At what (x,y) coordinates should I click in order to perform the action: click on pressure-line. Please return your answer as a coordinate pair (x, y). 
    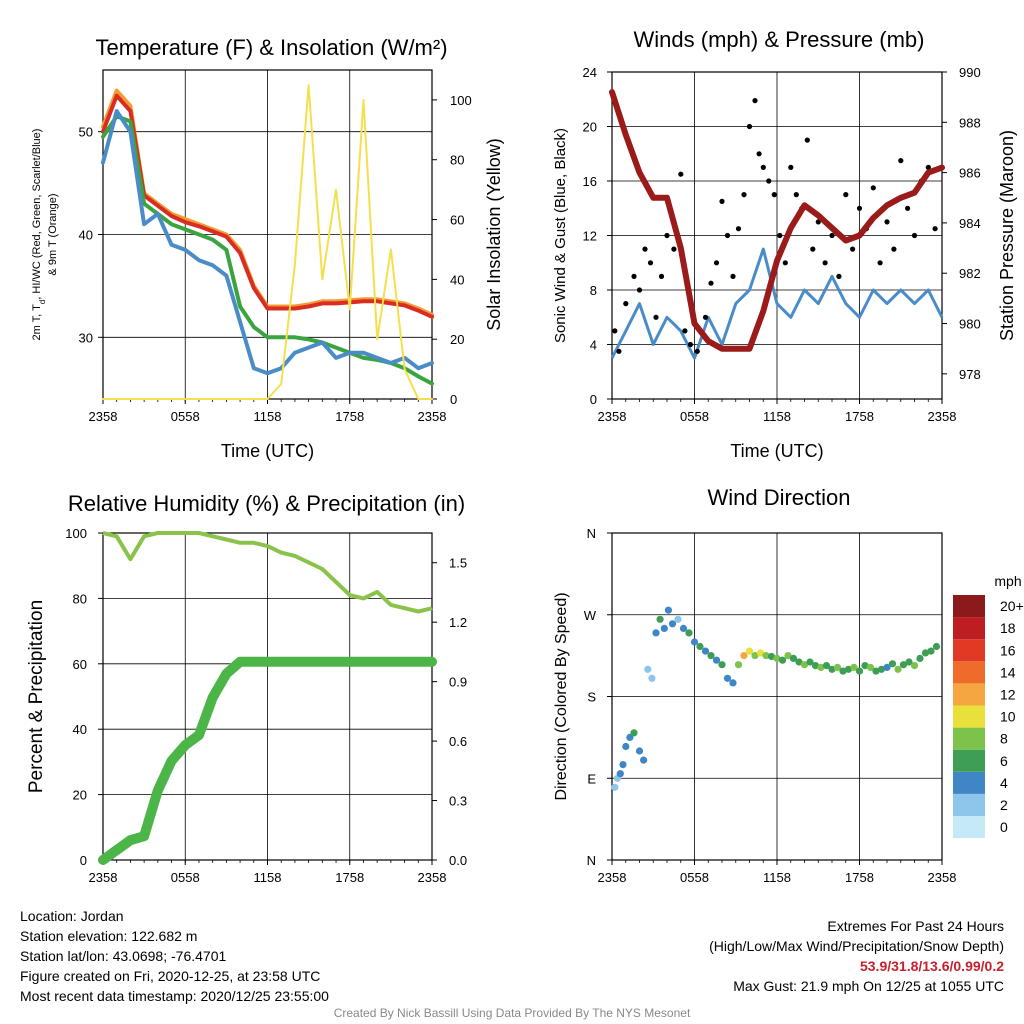
    Looking at the image, I should click on (777, 220).